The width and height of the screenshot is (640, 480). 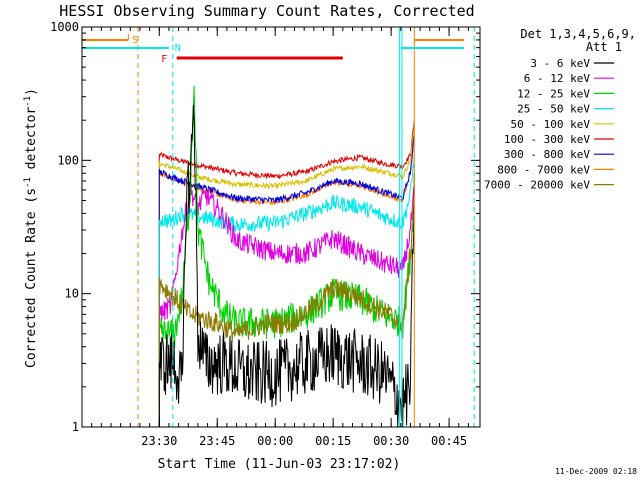 I want to click on flag-label-s: S, so click(x=135, y=40).